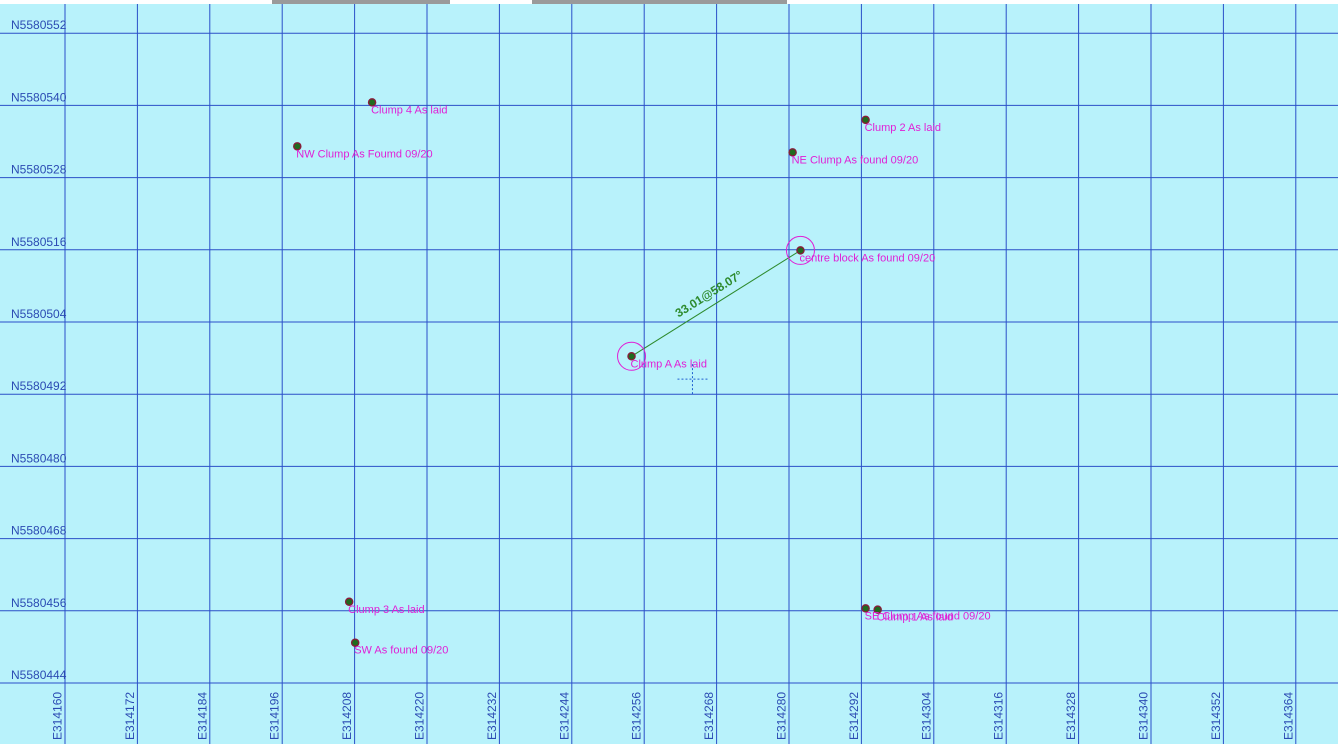  I want to click on easting-label: E314304, so click(926, 716).